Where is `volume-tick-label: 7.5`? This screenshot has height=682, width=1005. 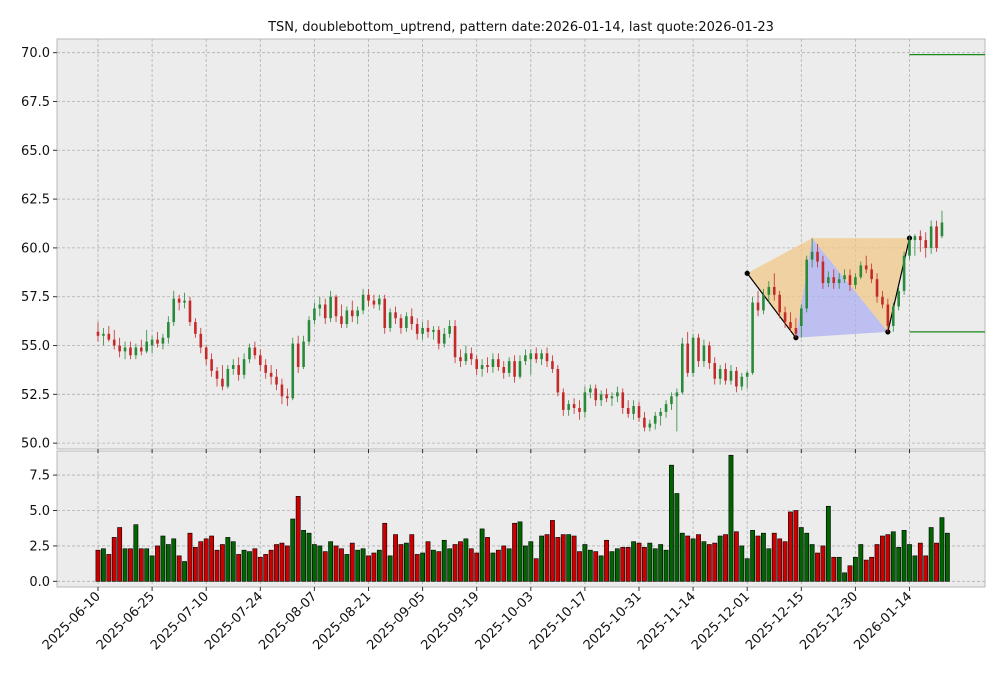 volume-tick-label: 7.5 is located at coordinates (39, 476).